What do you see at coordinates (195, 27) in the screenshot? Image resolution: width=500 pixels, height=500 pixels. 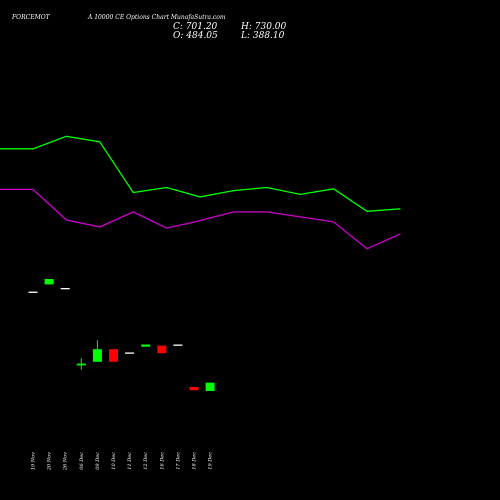 I see `close-value: C: 701.20` at bounding box center [195, 27].